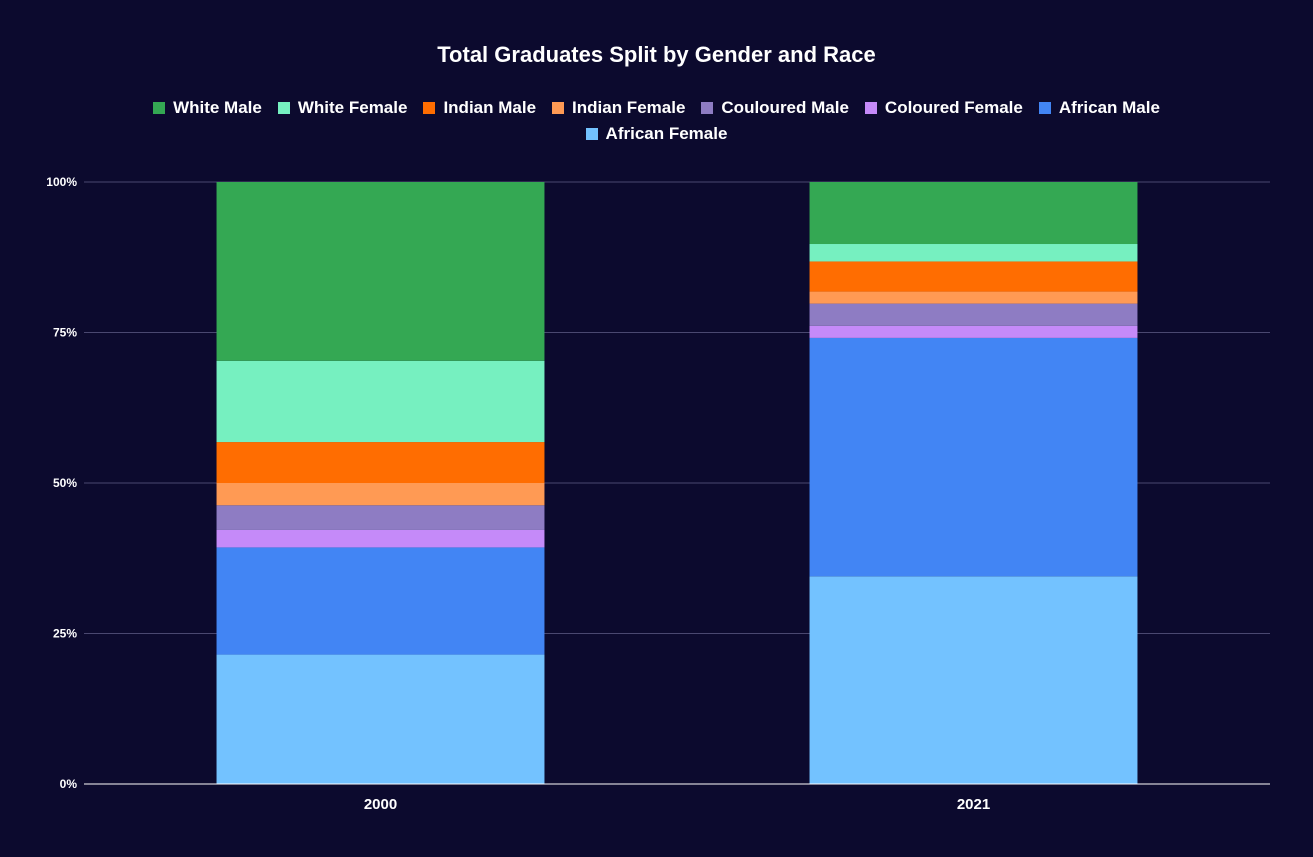 This screenshot has height=857, width=1313. What do you see at coordinates (490, 107) in the screenshot?
I see `legend-label: Indian Male` at bounding box center [490, 107].